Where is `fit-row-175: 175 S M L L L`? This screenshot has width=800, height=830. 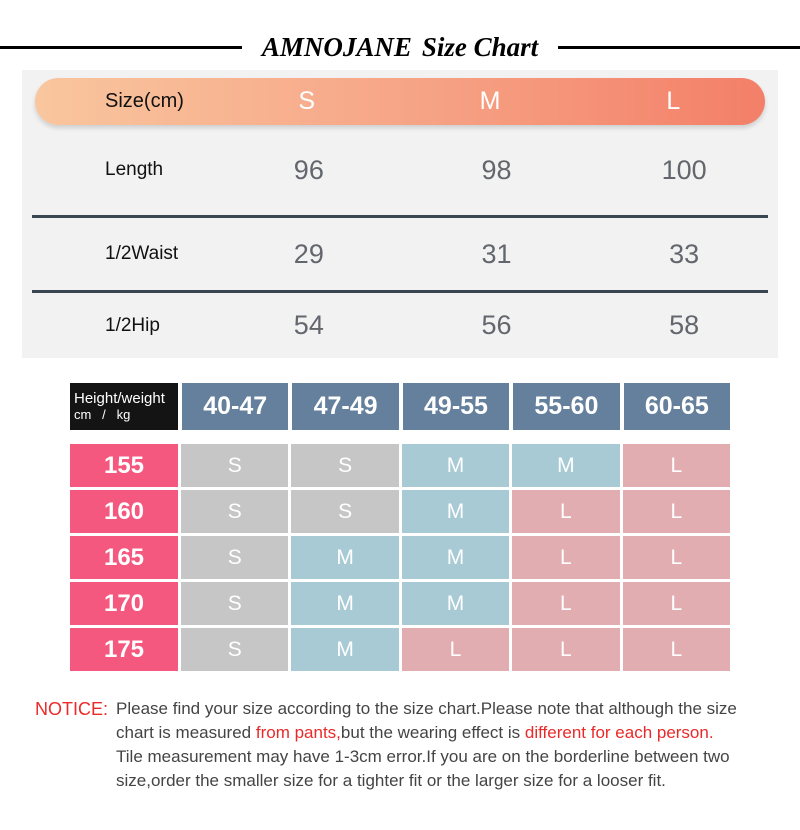 fit-row-175: 175 S M L L L is located at coordinates (400, 649).